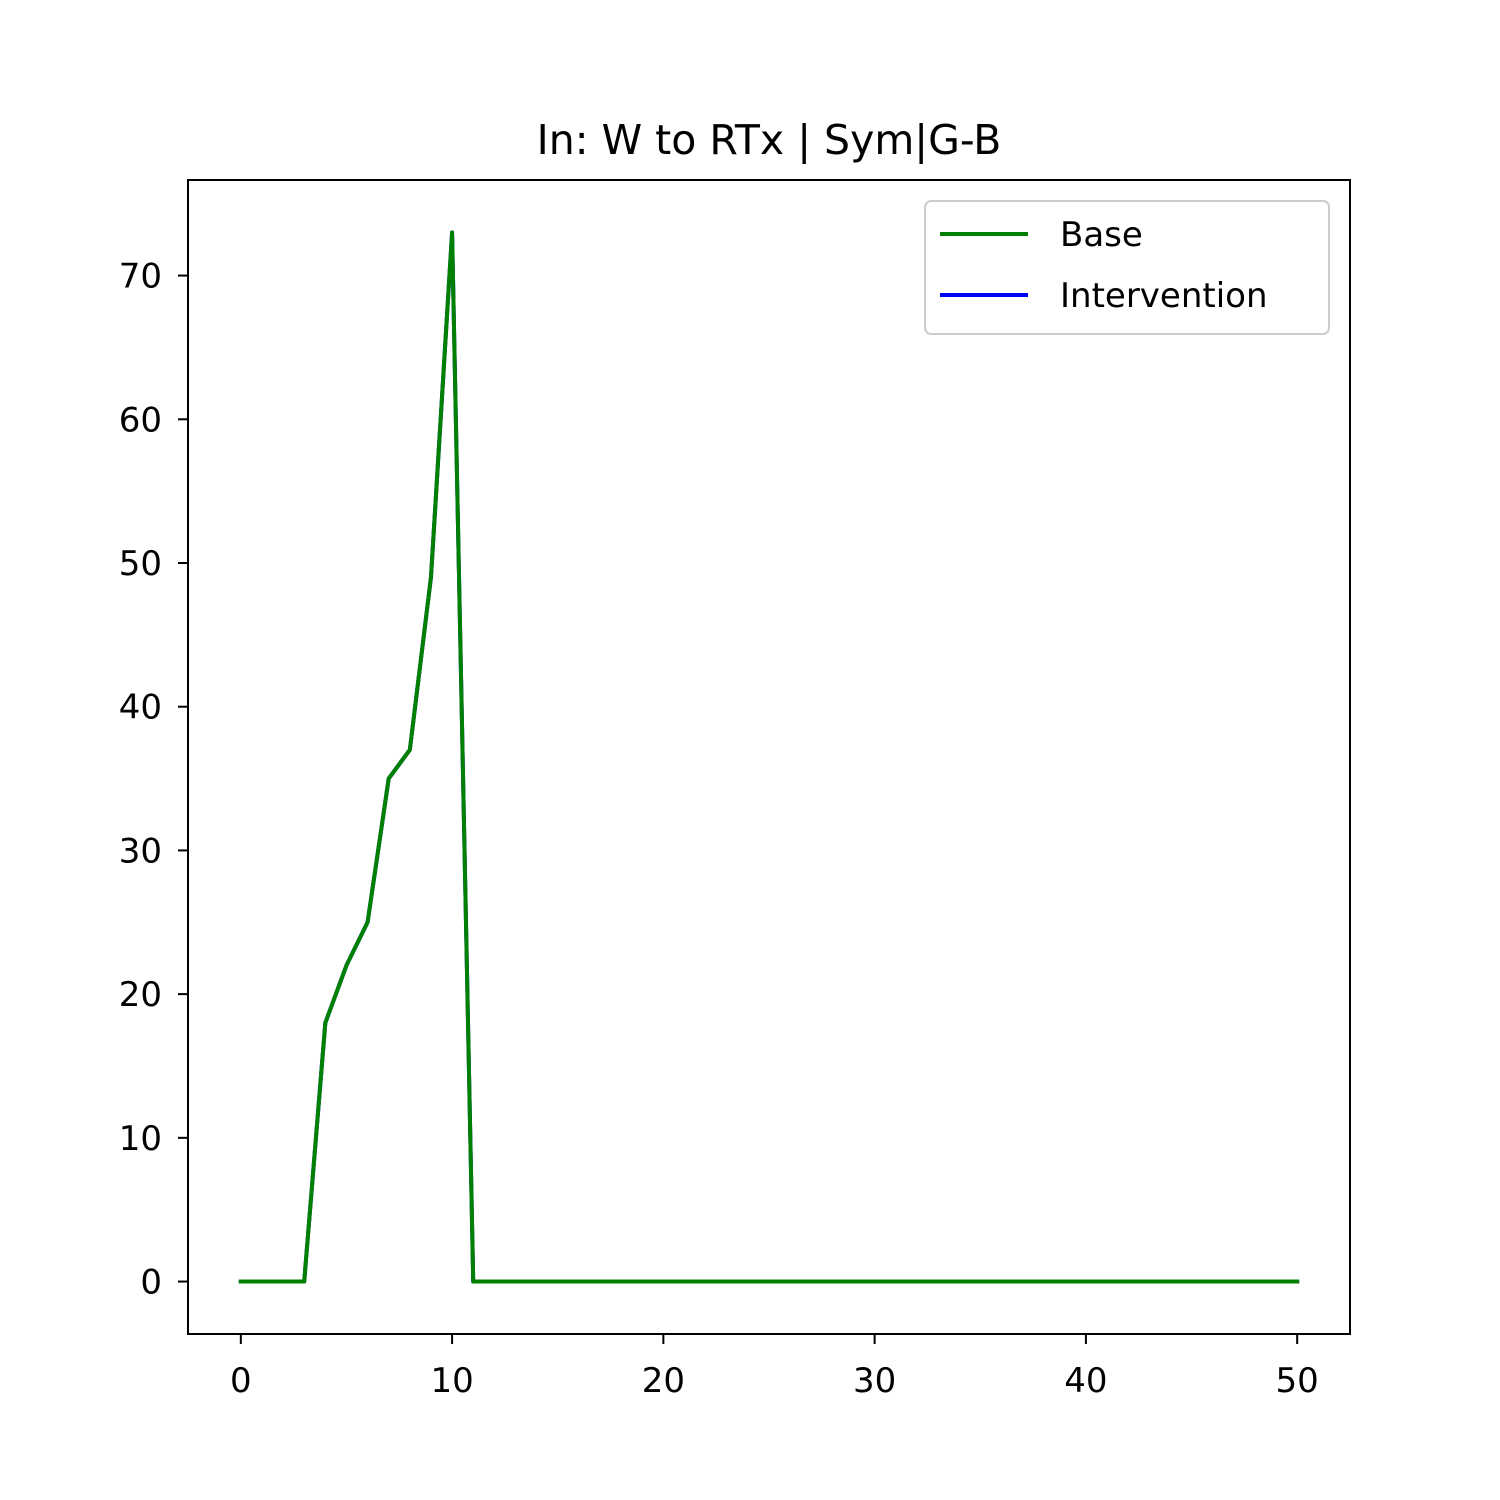 This screenshot has width=1500, height=1500. Describe the element at coordinates (140, 1139) in the screenshot. I see `y-tick-label: 10` at that location.